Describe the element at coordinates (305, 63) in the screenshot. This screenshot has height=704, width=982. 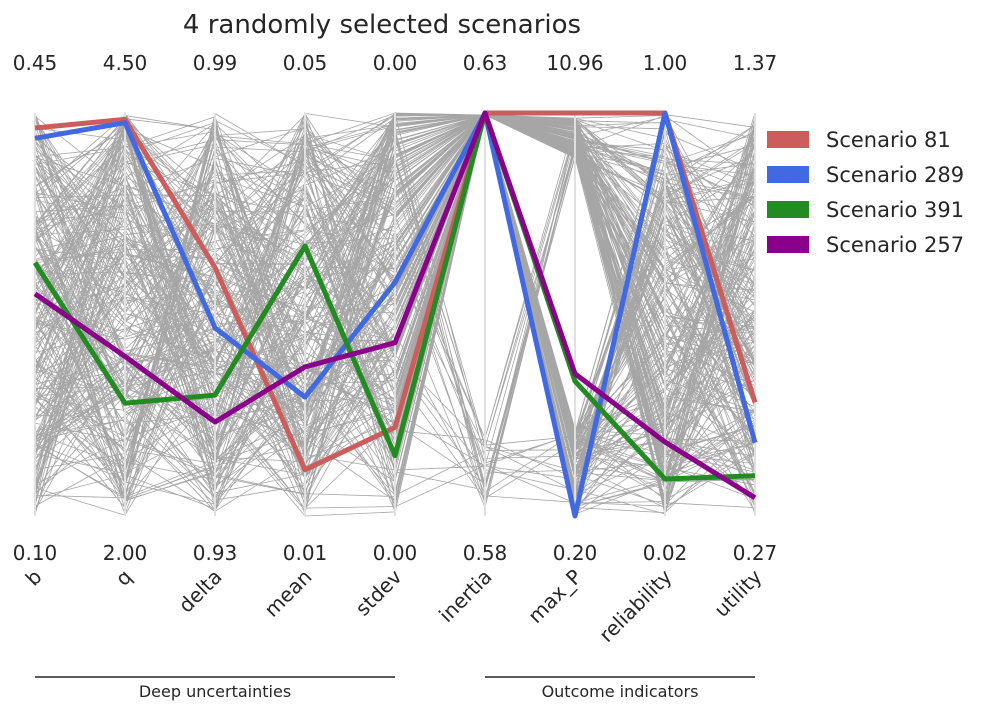
I see `axis-max-label-mean: 0.05` at that location.